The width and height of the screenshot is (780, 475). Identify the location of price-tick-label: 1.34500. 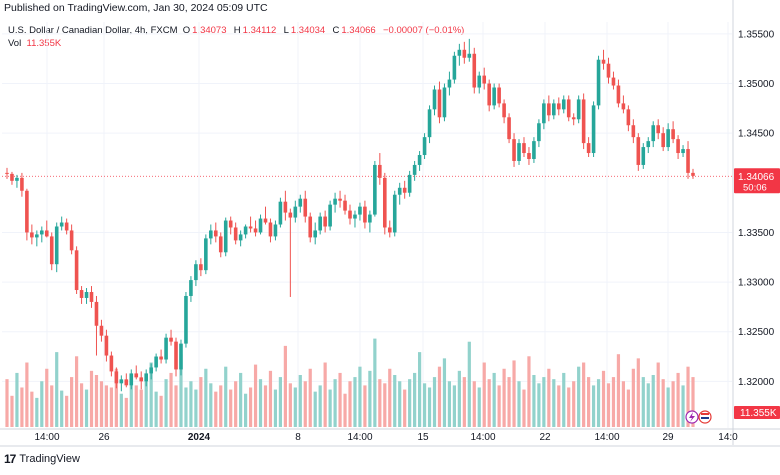
(756, 134).